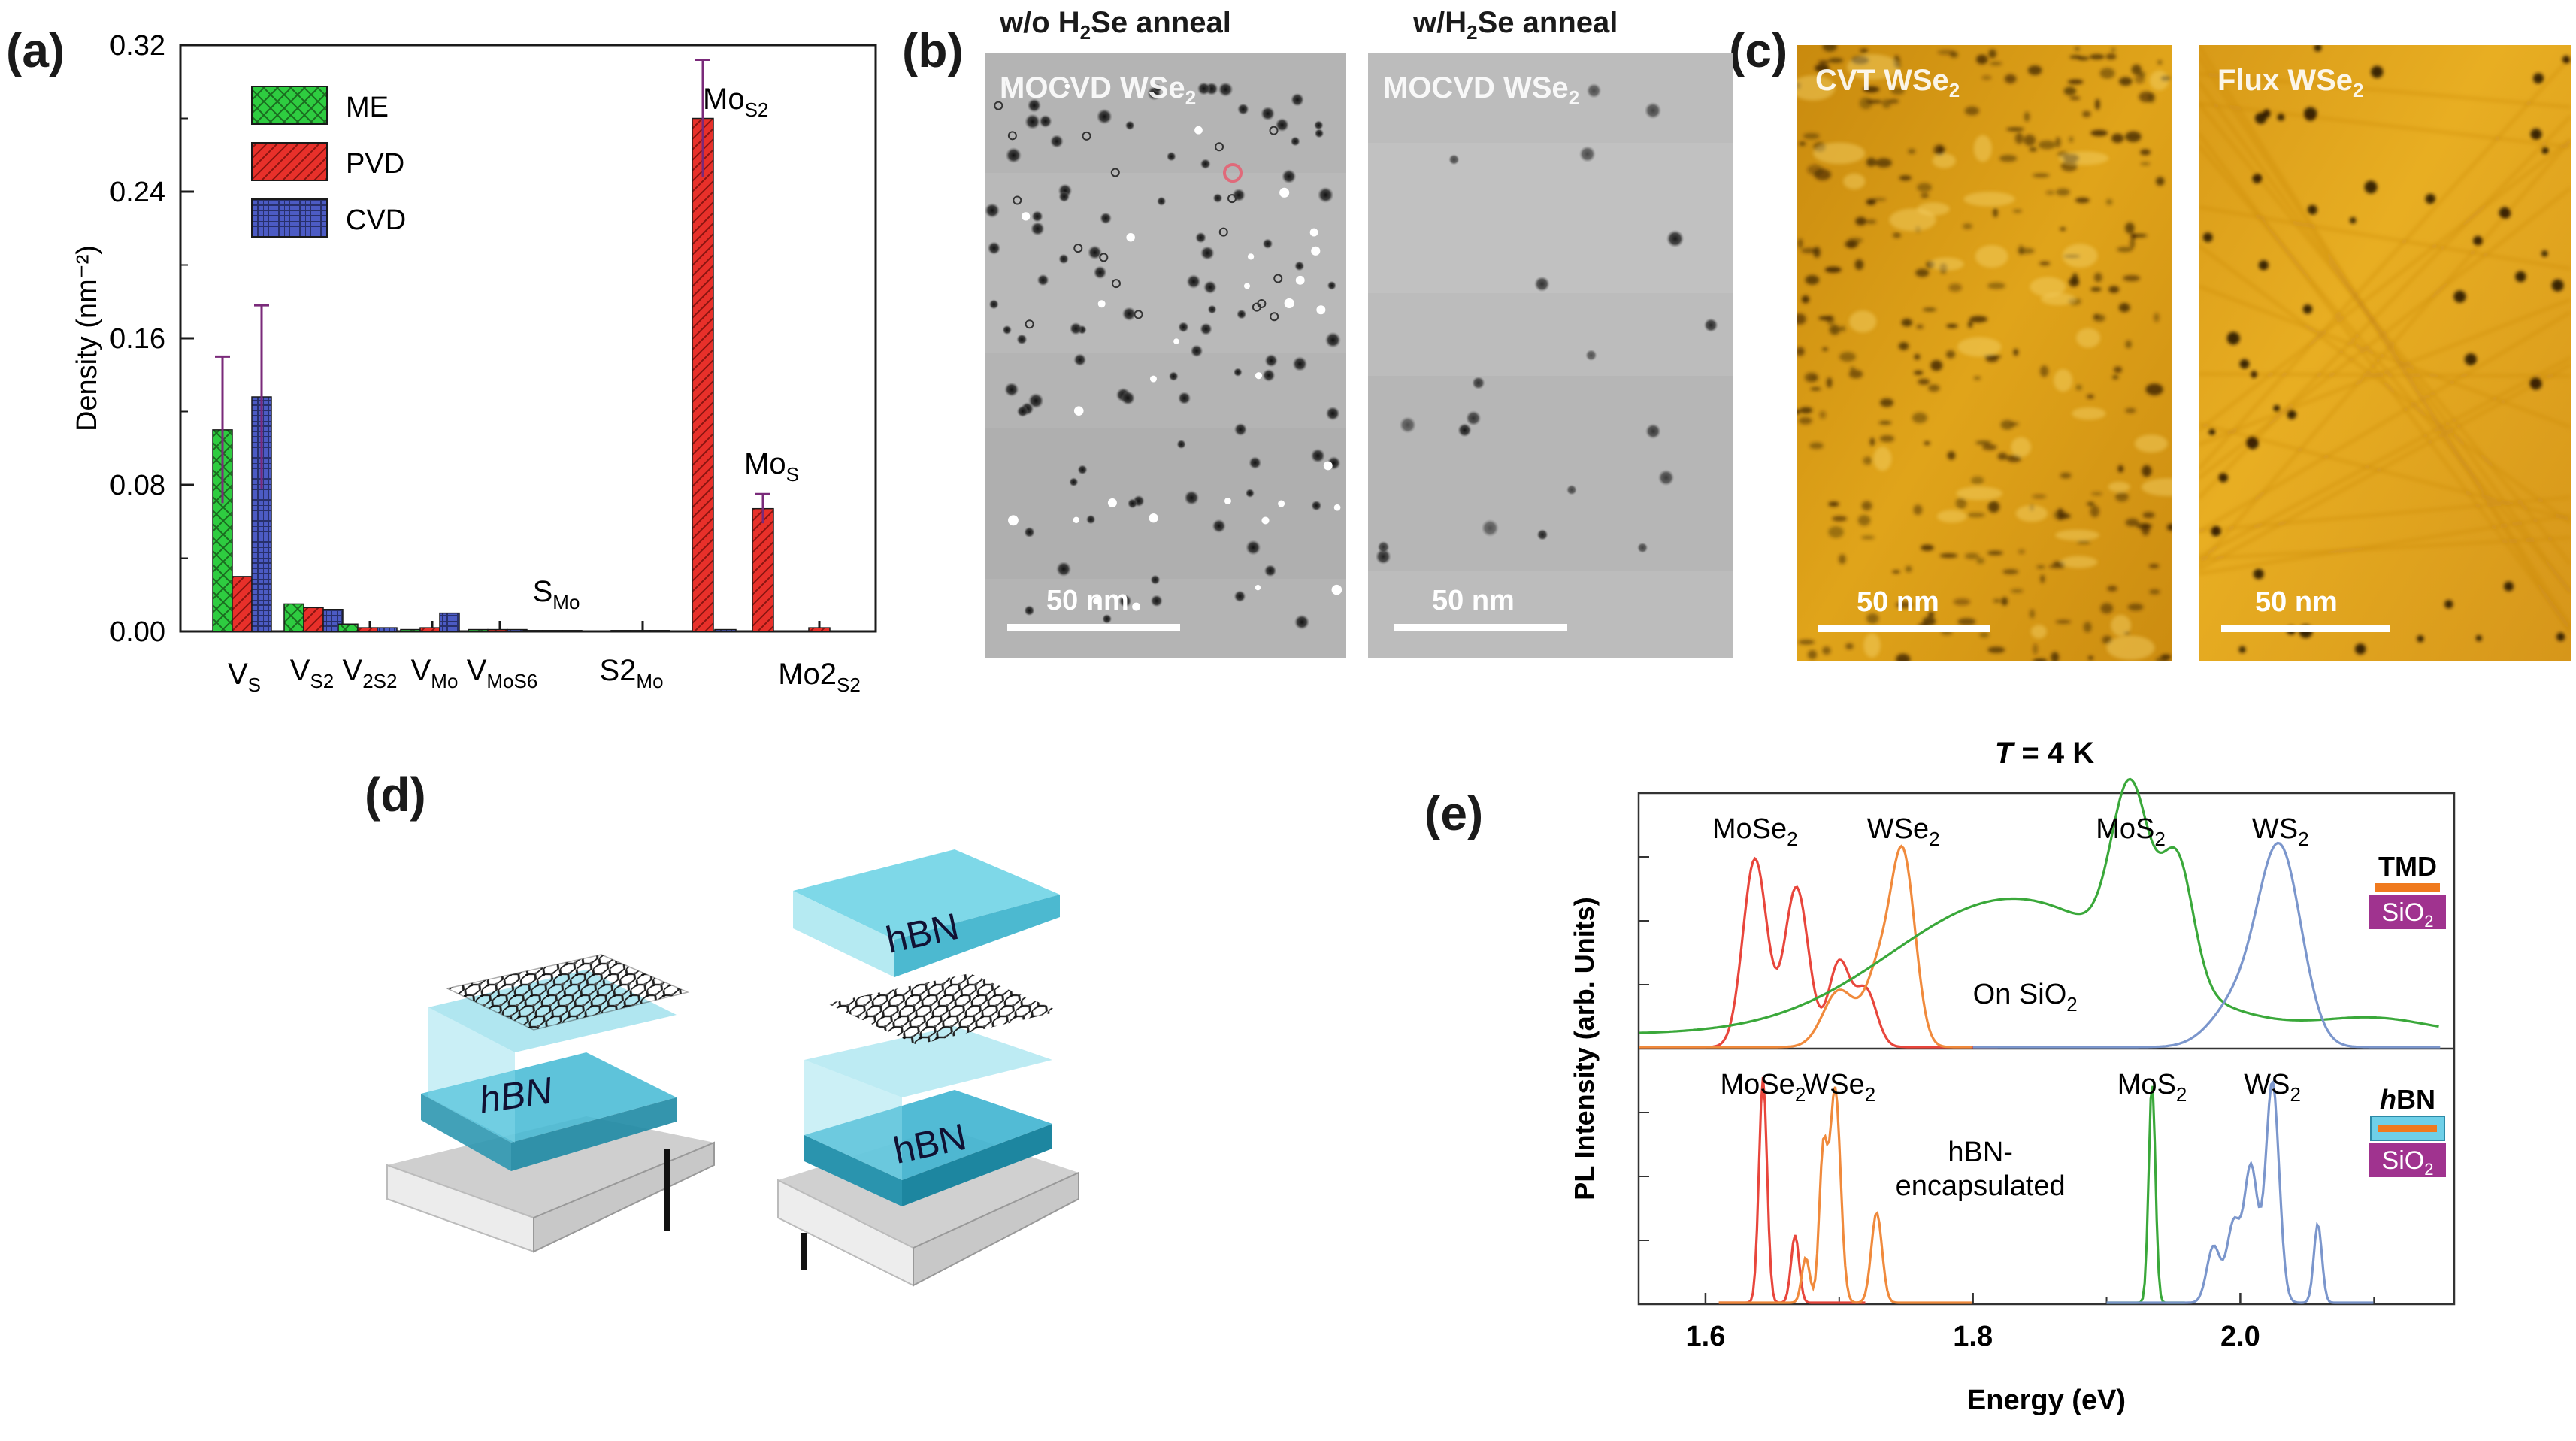 This screenshot has height=1441, width=2576. I want to click on substrate-left, so click(550, 1184).